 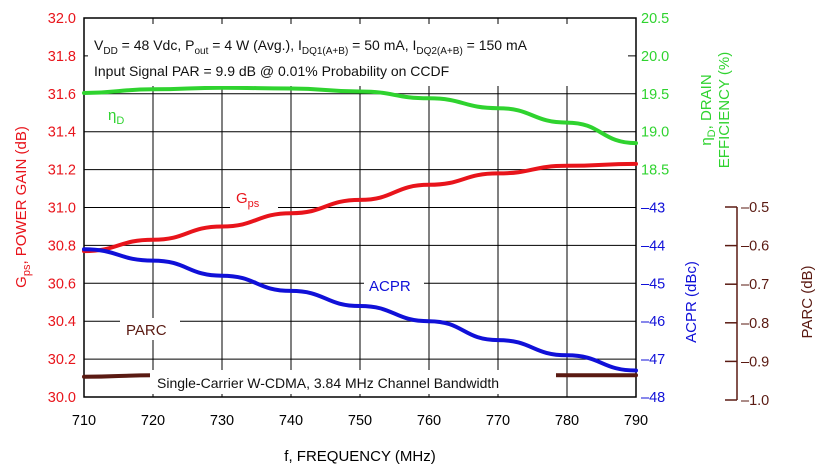 I want to click on left-tick-label: 30.4, so click(x=62, y=322).